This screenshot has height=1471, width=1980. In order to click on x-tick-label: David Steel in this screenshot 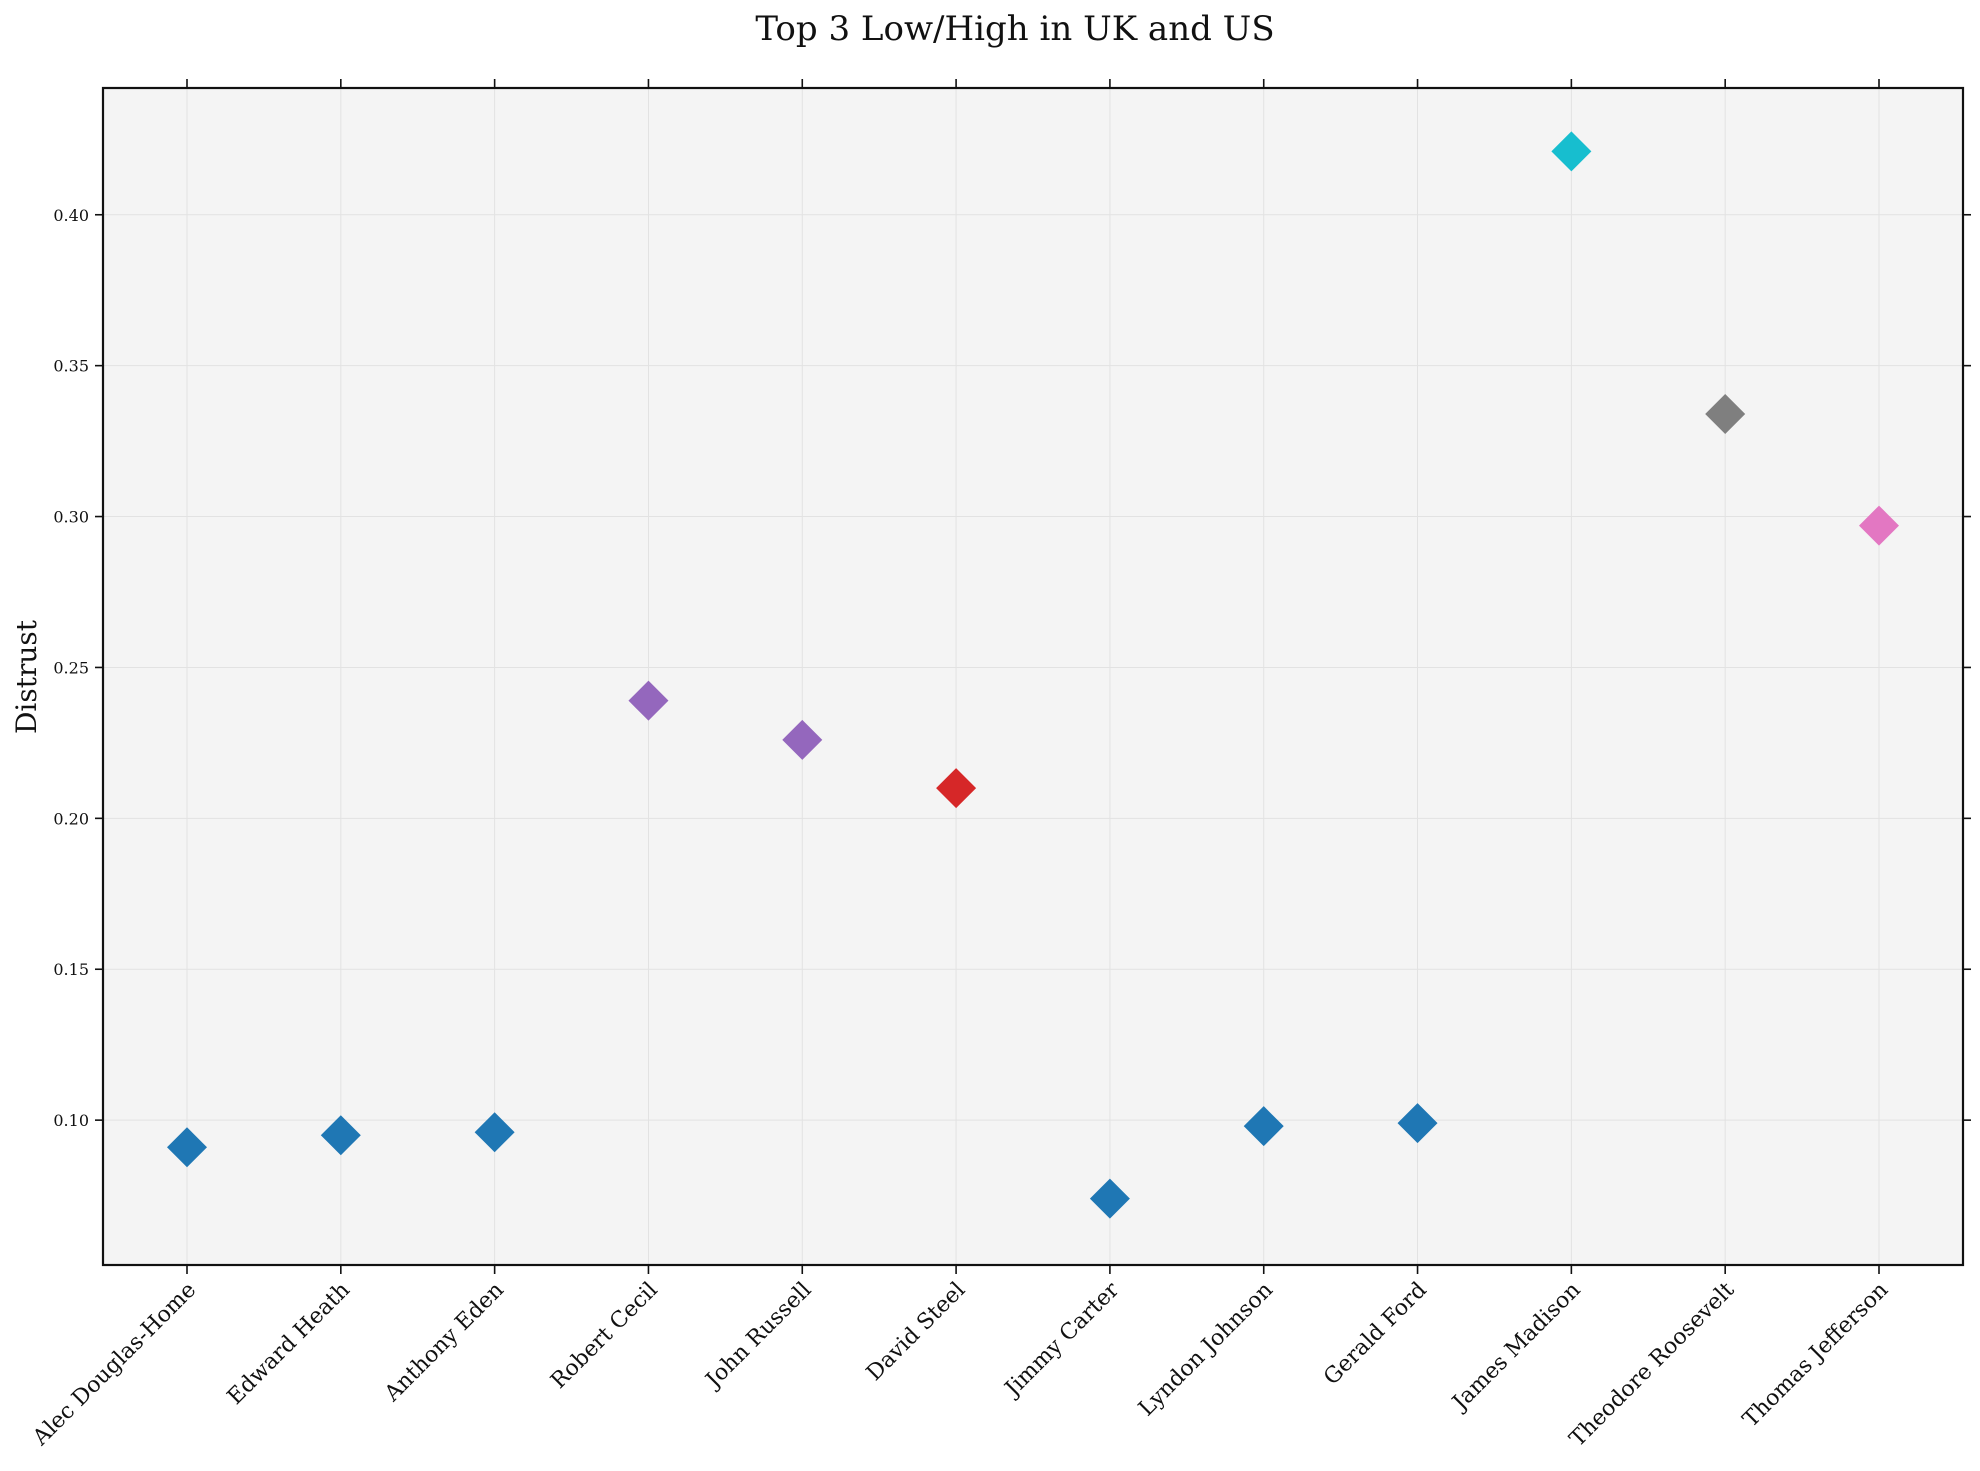, I will do `click(916, 1332)`.